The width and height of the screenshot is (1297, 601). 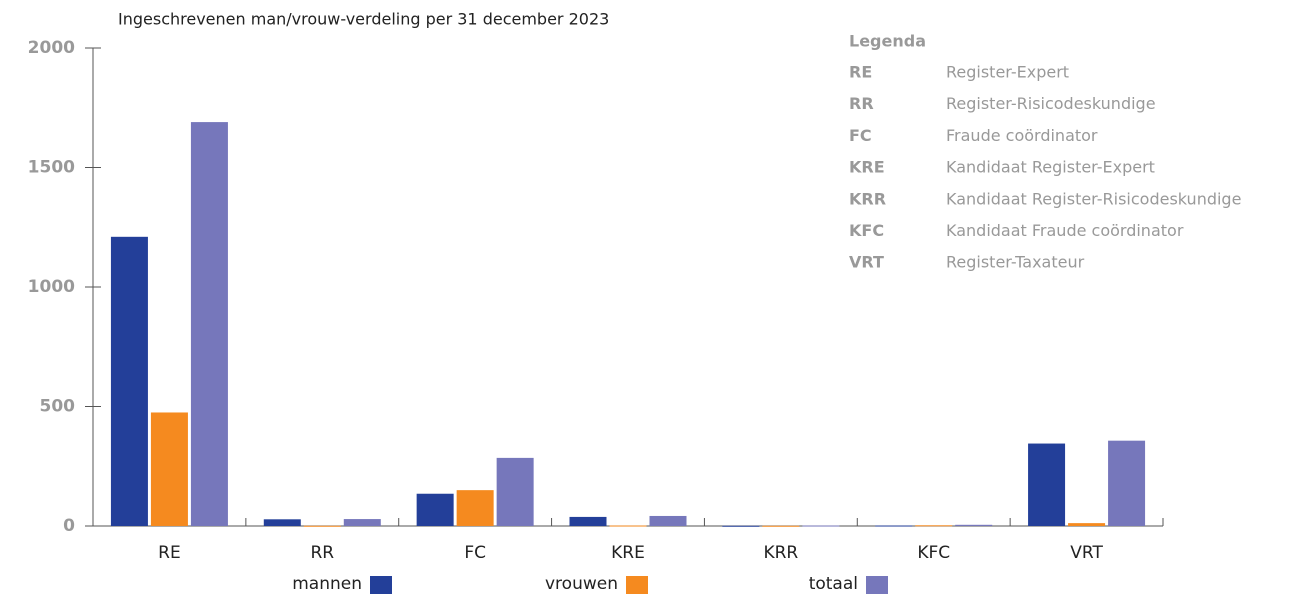 What do you see at coordinates (867, 198) in the screenshot?
I see `legenda-code: KRR` at bounding box center [867, 198].